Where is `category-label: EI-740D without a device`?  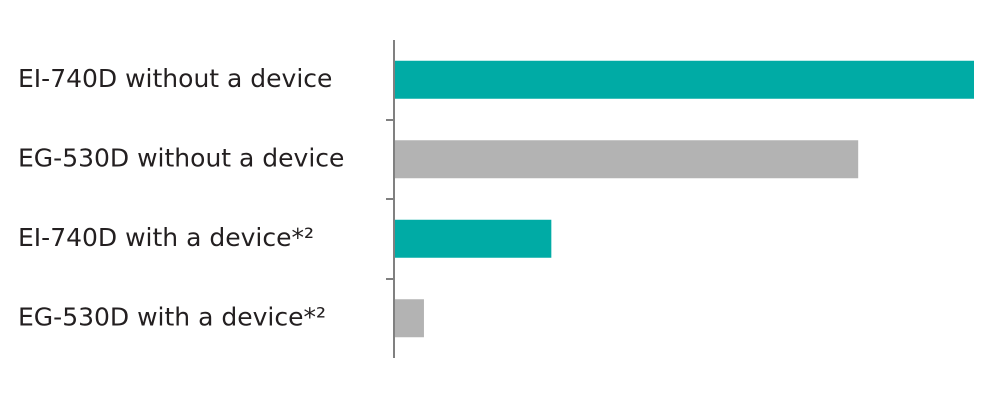 category-label: EI-740D without a device is located at coordinates (175, 78).